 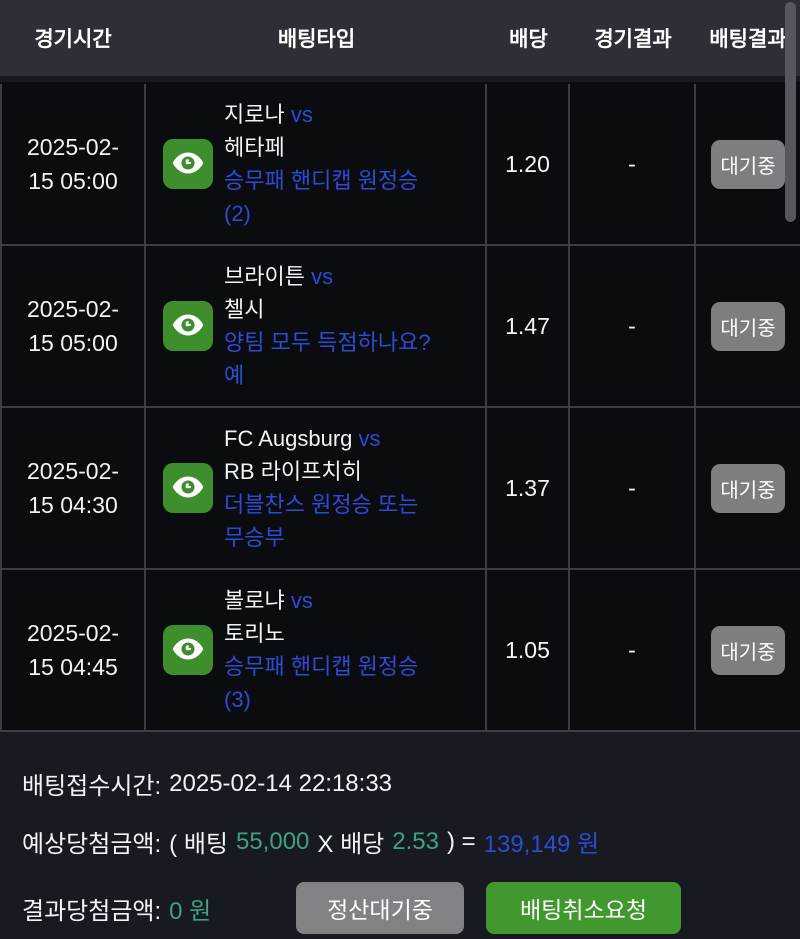 I want to click on odds-cell: 1.20, so click(x=528, y=164).